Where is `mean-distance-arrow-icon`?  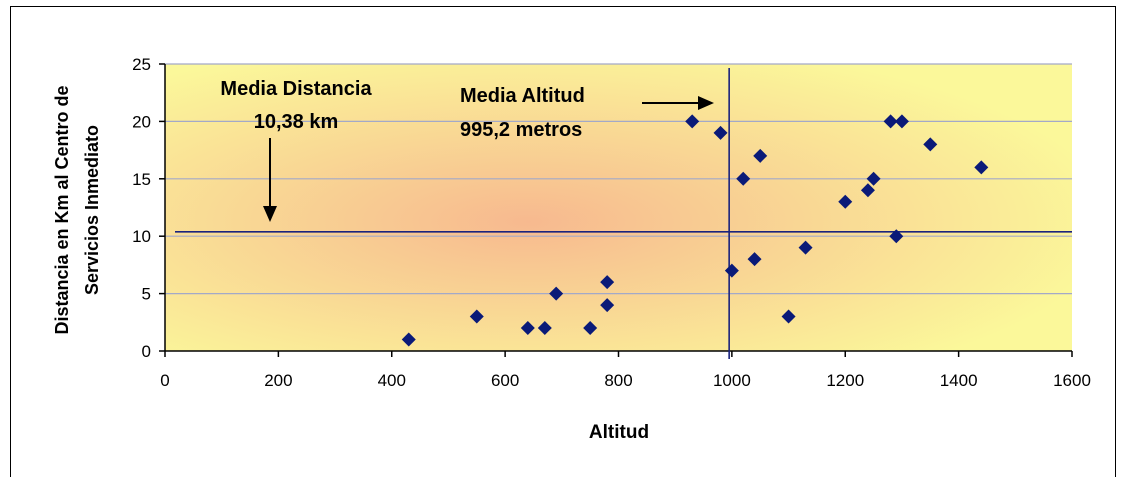
mean-distance-arrow-icon is located at coordinates (270, 180).